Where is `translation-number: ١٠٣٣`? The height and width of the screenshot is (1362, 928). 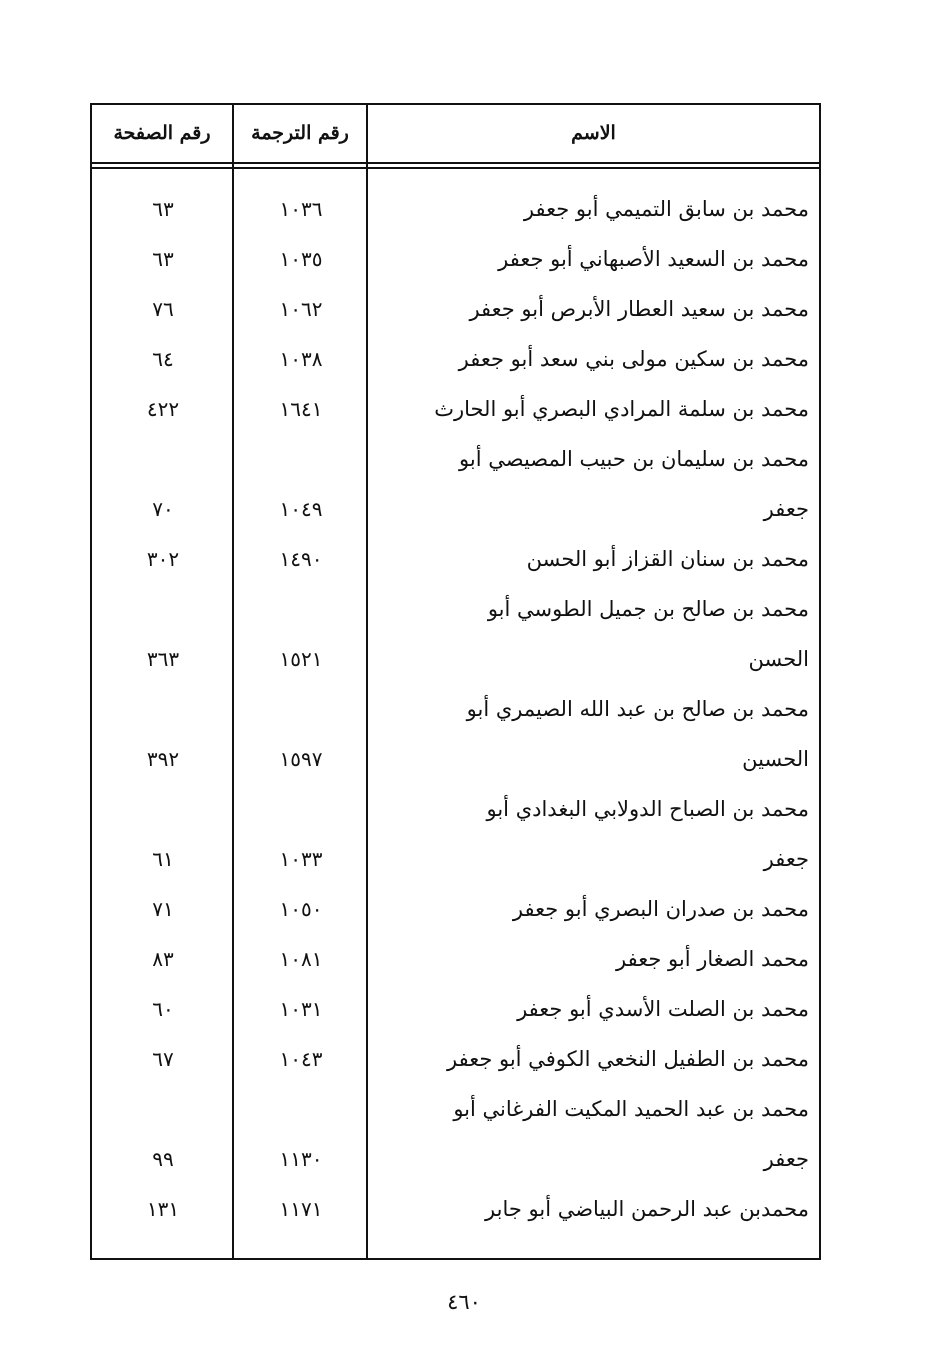
translation-number: ١٠٣٣ is located at coordinates (301, 859).